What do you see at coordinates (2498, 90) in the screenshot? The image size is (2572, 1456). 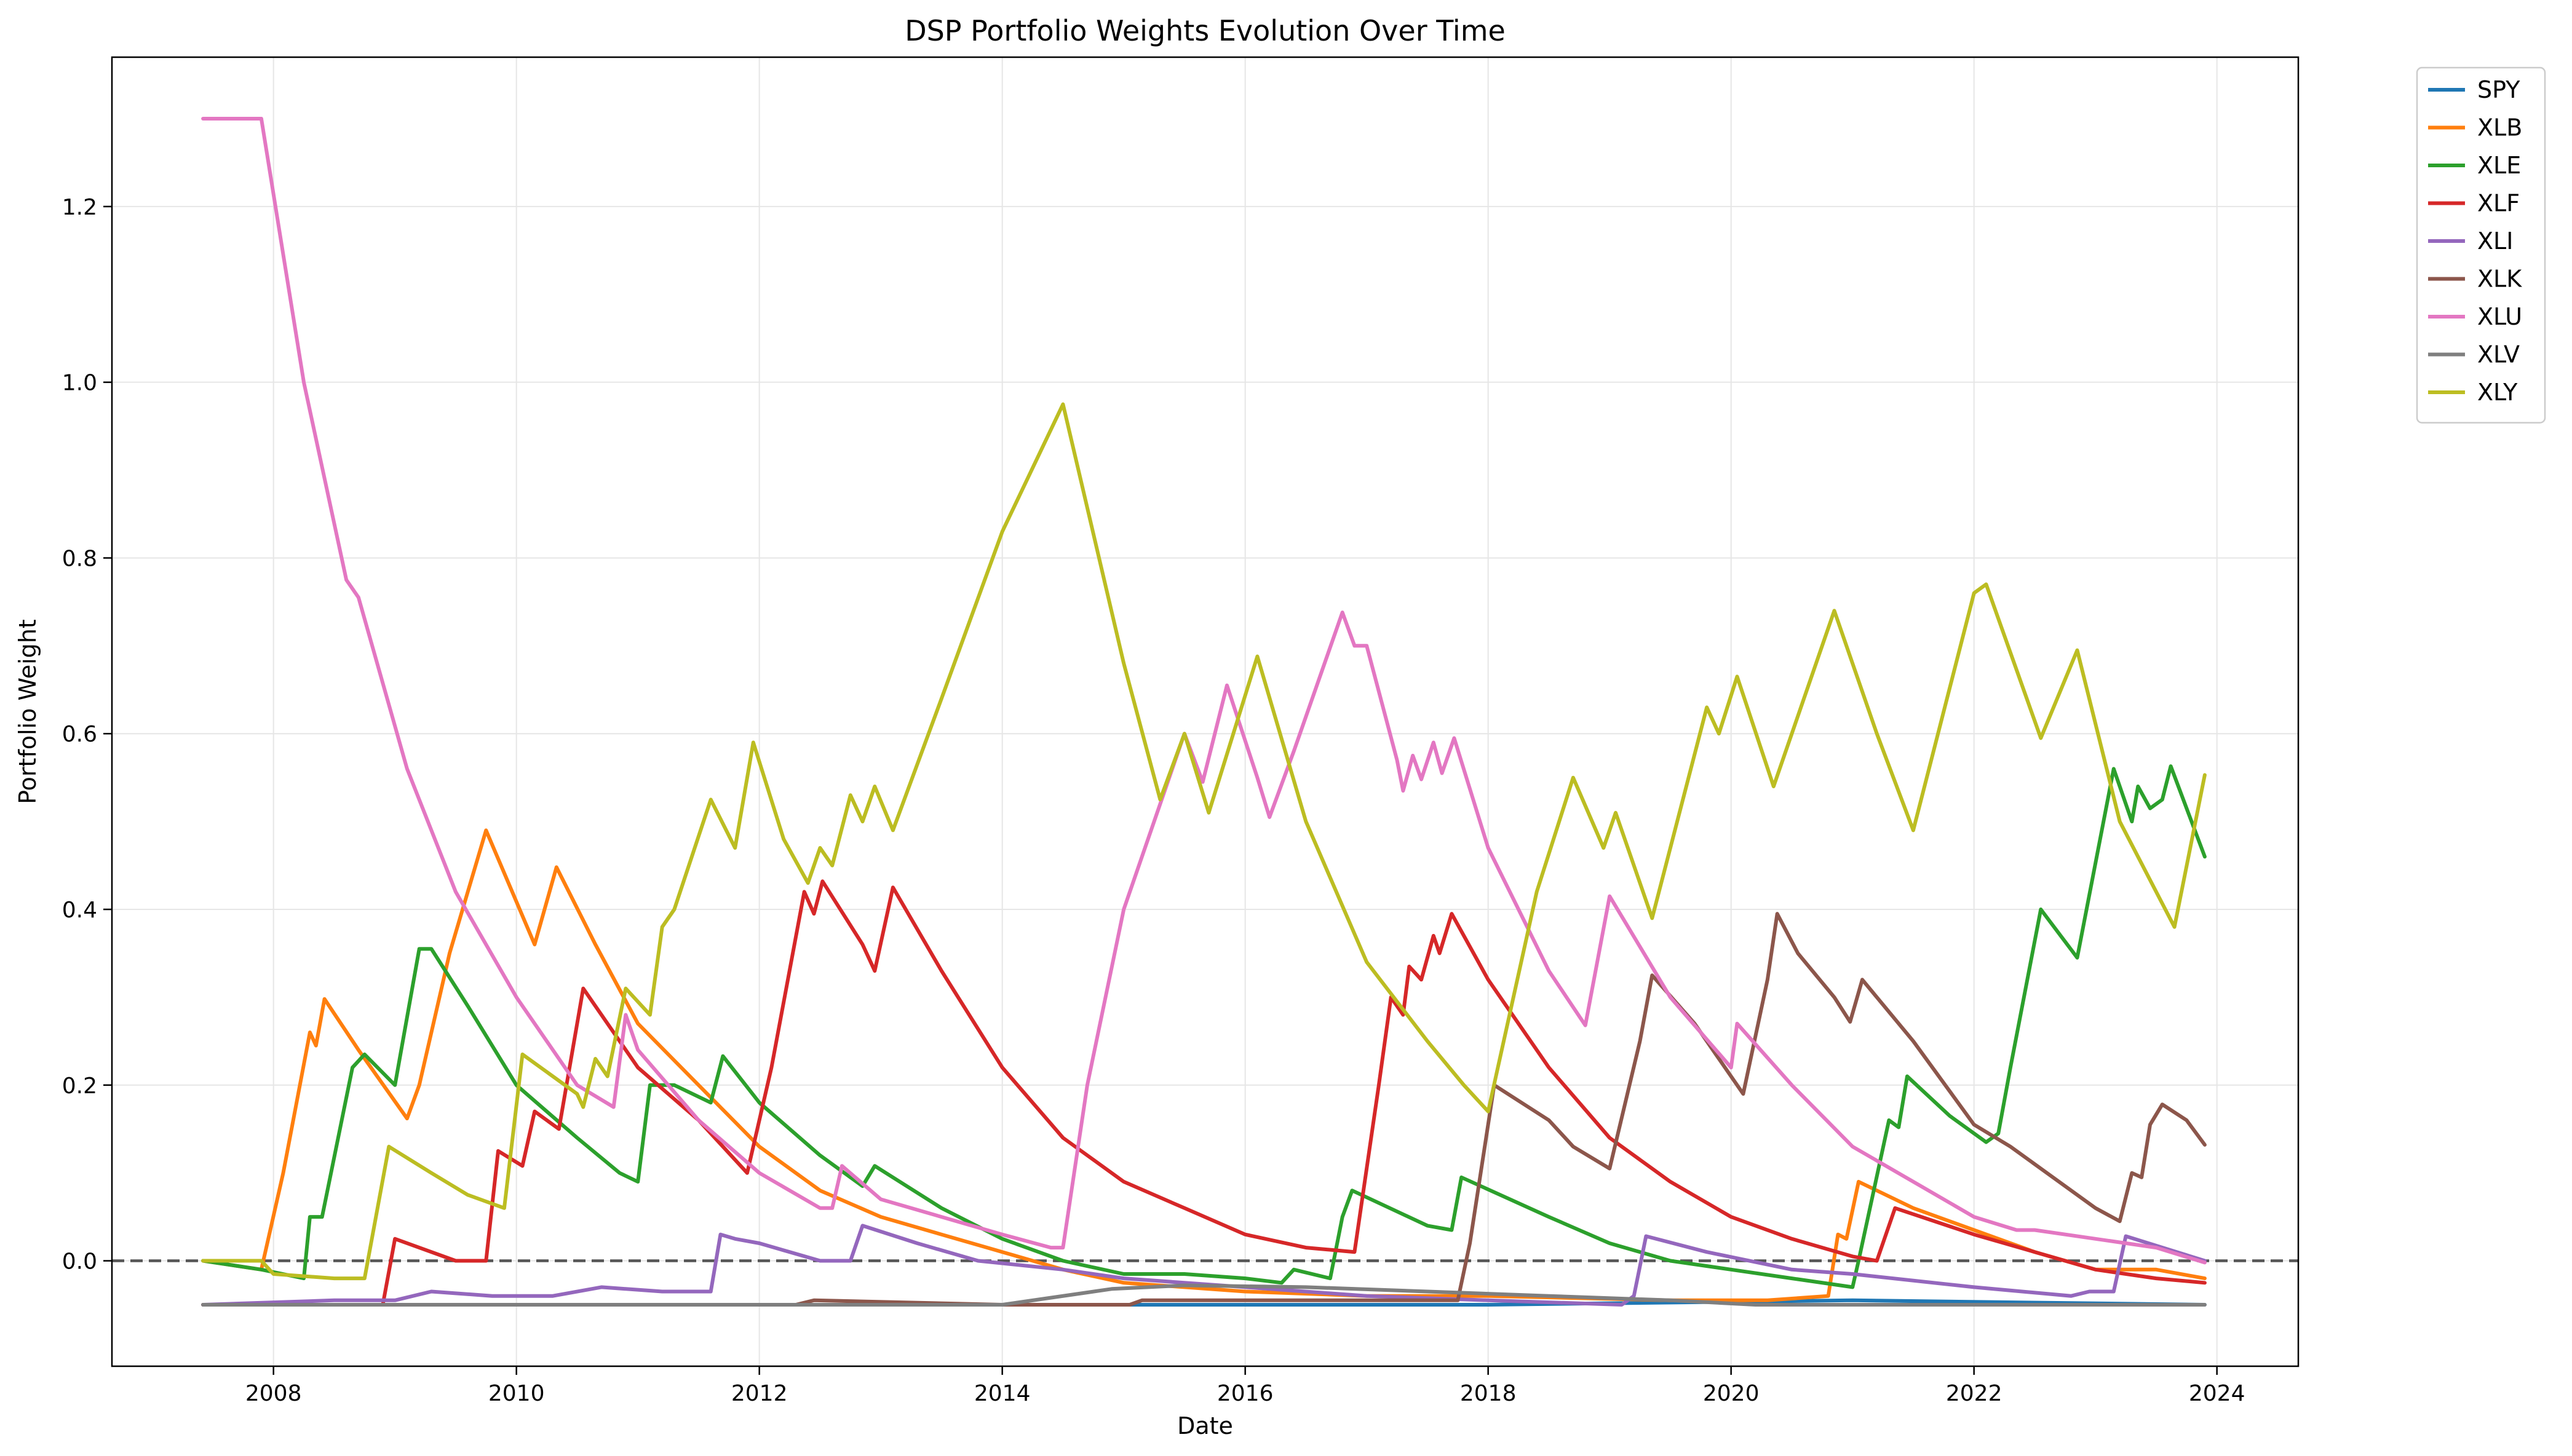 I see `legend-label-spy: SPY` at bounding box center [2498, 90].